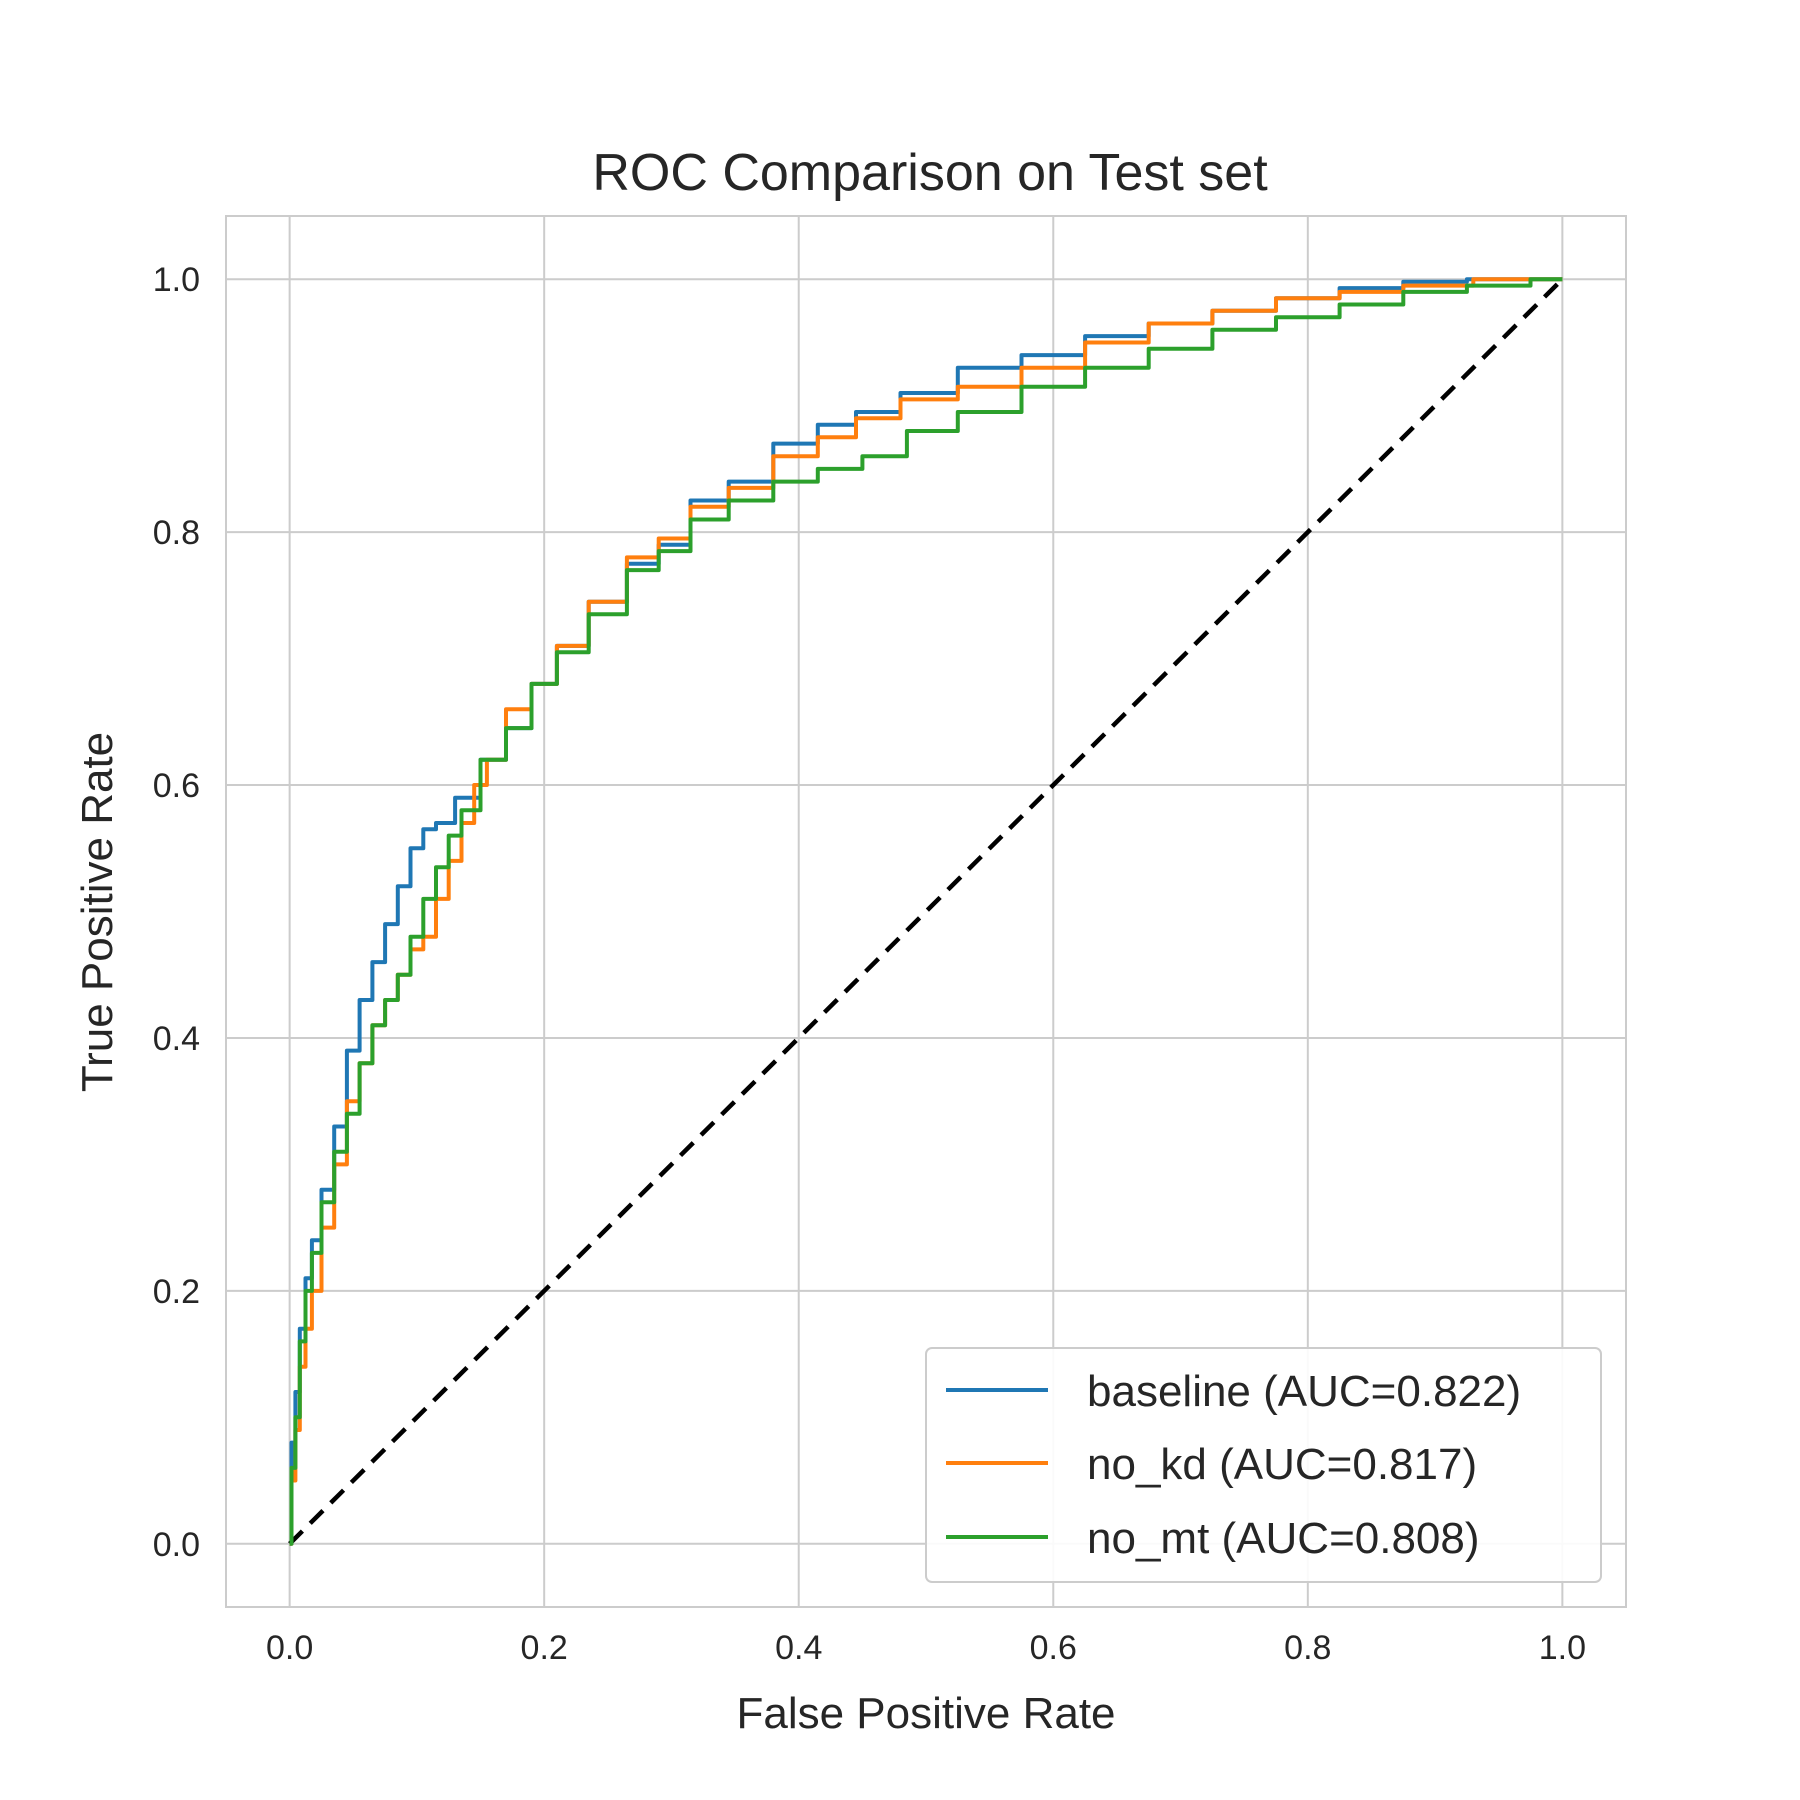 The width and height of the screenshot is (1800, 1800). Describe the element at coordinates (1307, 1648) in the screenshot. I see `x-tick-label: 0.8` at that location.